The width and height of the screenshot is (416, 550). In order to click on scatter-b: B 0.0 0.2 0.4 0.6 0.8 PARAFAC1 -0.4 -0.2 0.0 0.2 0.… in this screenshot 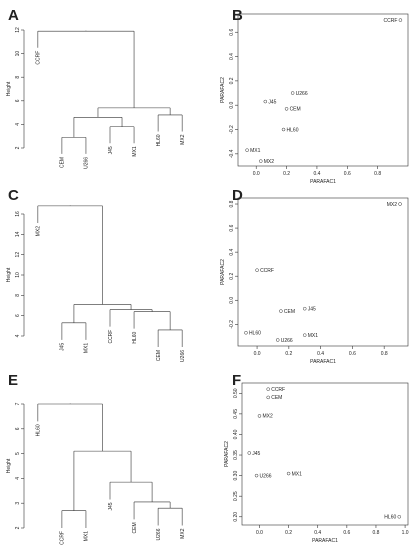, I will do `click(314, 96)`.